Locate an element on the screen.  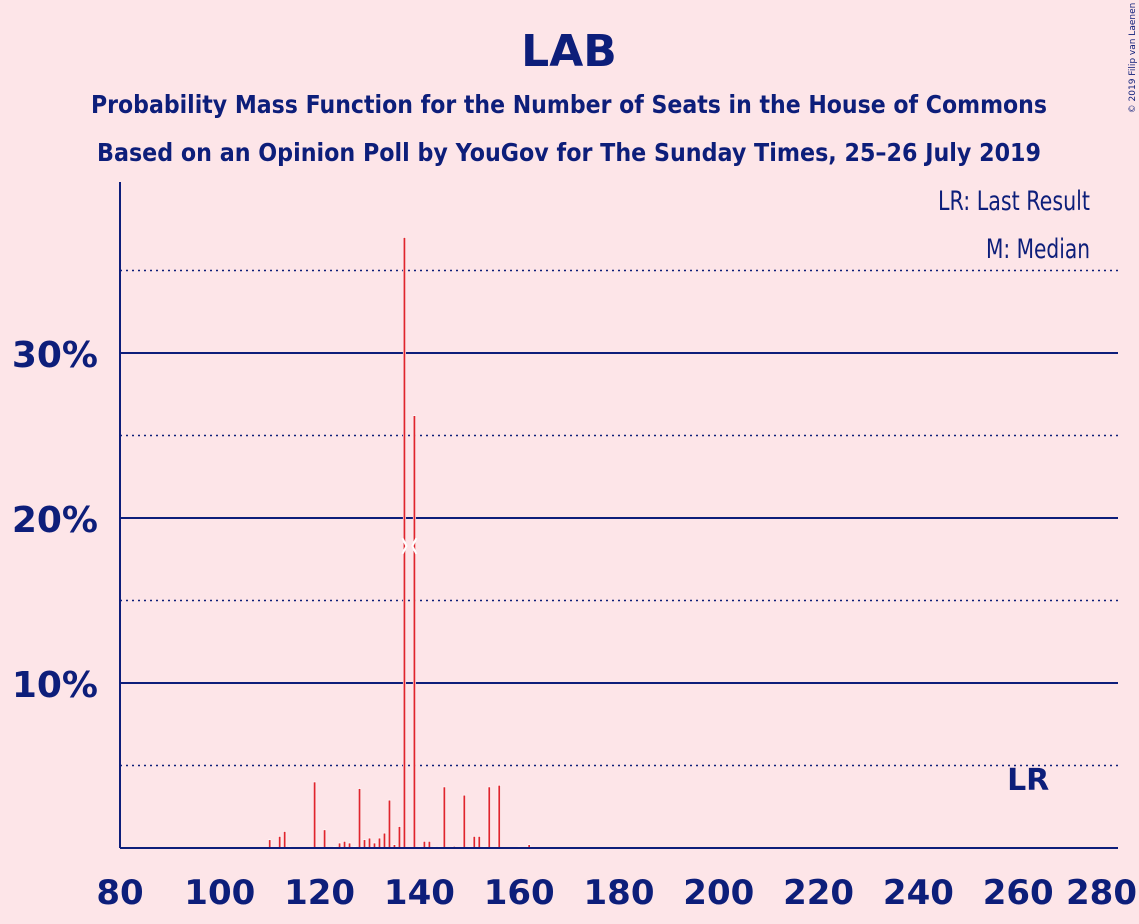
x-tick-label: 180 is located at coordinates (619, 893).